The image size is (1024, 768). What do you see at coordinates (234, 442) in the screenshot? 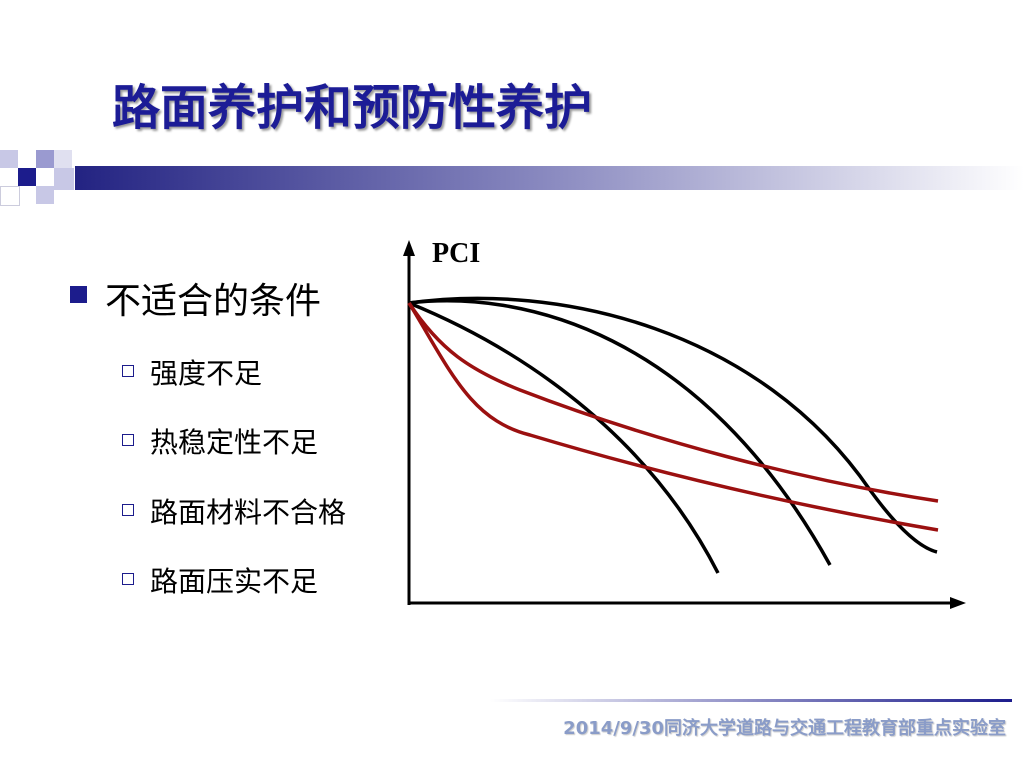
I see `sub-bullet-text: 热稳定性不足` at bounding box center [234, 442].